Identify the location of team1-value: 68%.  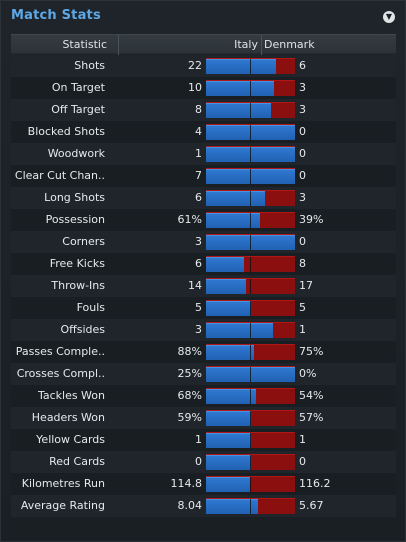
(189, 395).